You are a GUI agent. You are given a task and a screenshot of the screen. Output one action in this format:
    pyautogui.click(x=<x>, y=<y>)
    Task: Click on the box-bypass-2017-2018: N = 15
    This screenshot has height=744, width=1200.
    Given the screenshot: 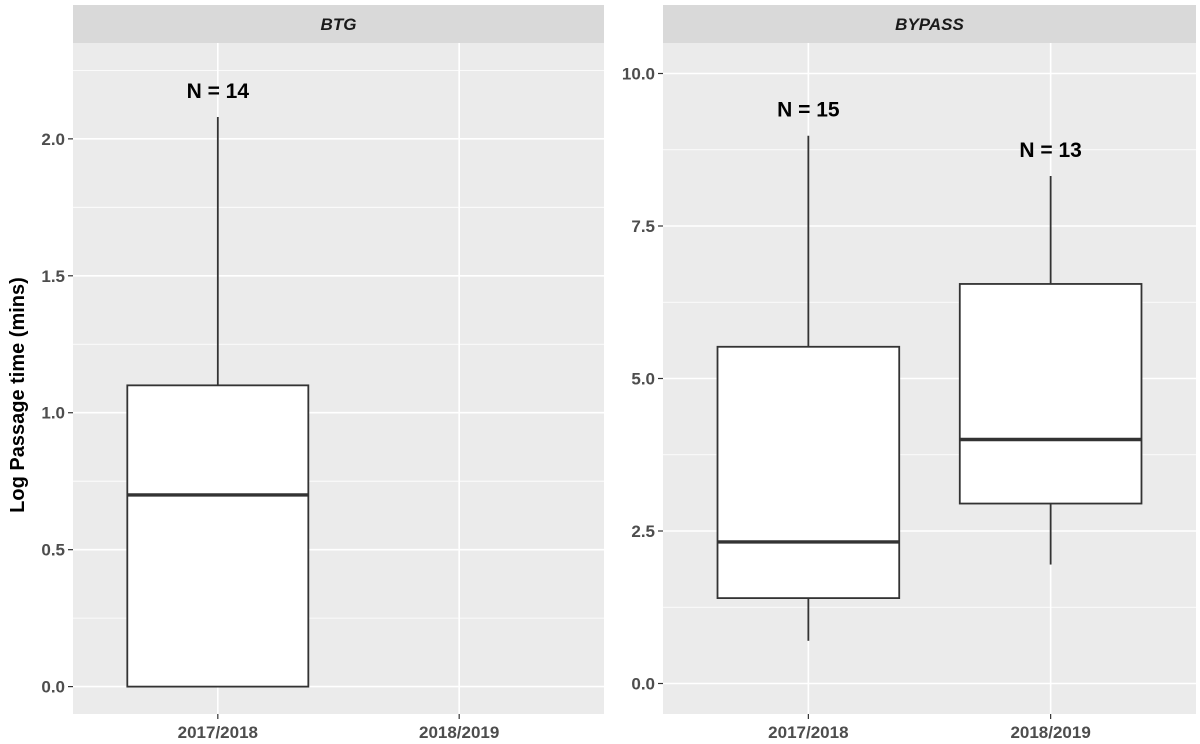 What is the action you would take?
    pyautogui.click(x=808, y=370)
    